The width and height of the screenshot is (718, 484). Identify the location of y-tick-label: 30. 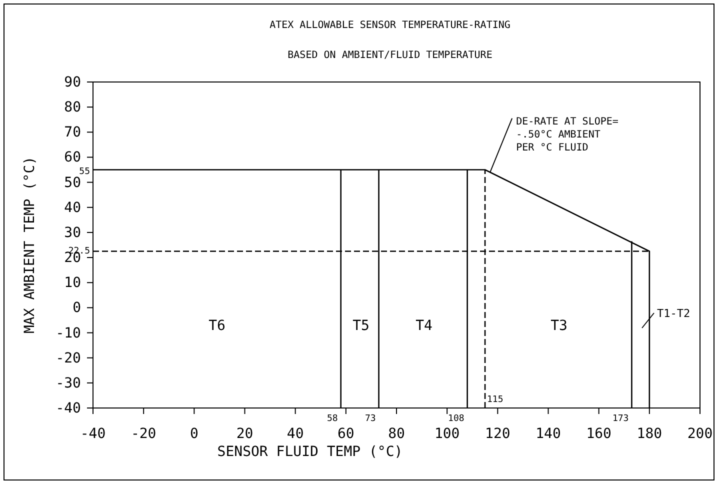
(72, 232).